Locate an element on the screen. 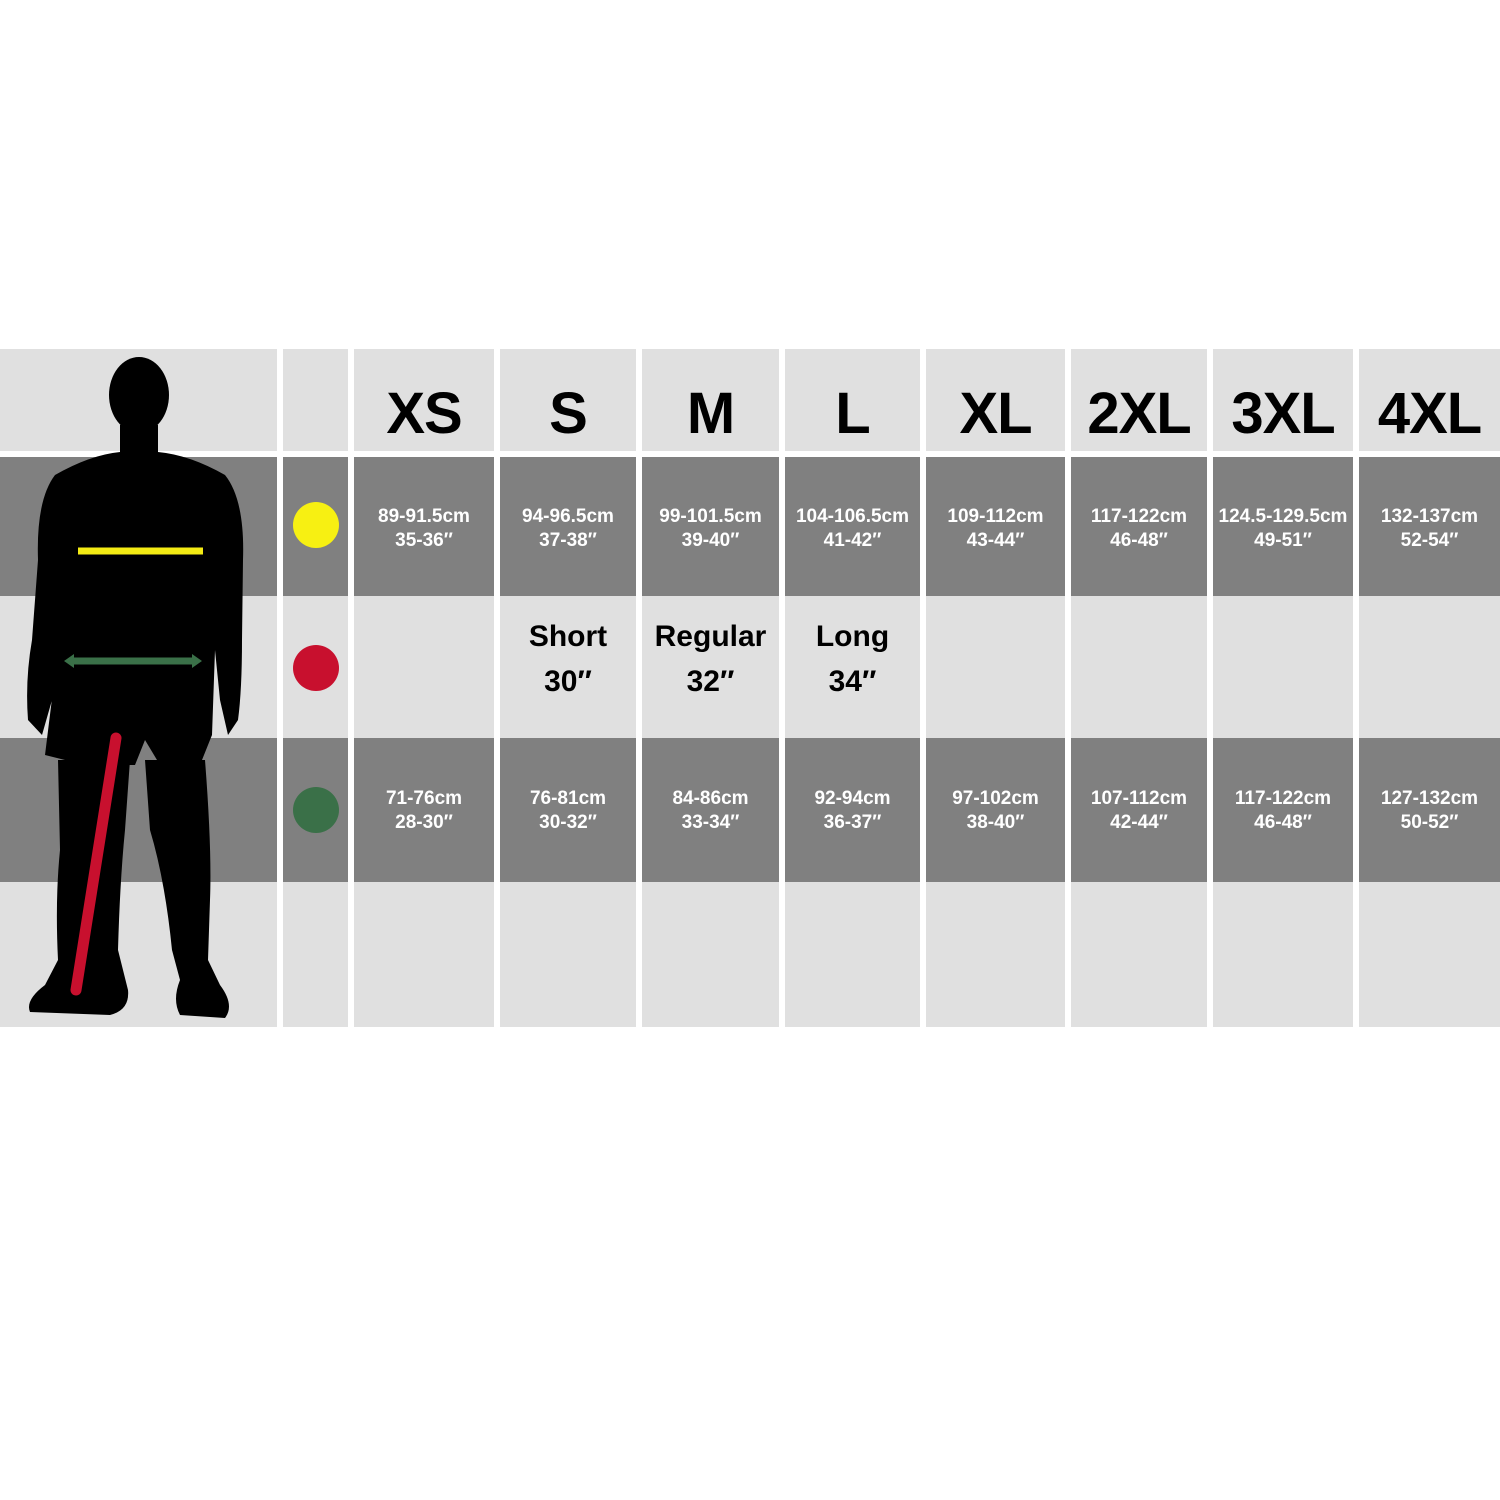  waist-value: 71-76cm is located at coordinates (424, 798).